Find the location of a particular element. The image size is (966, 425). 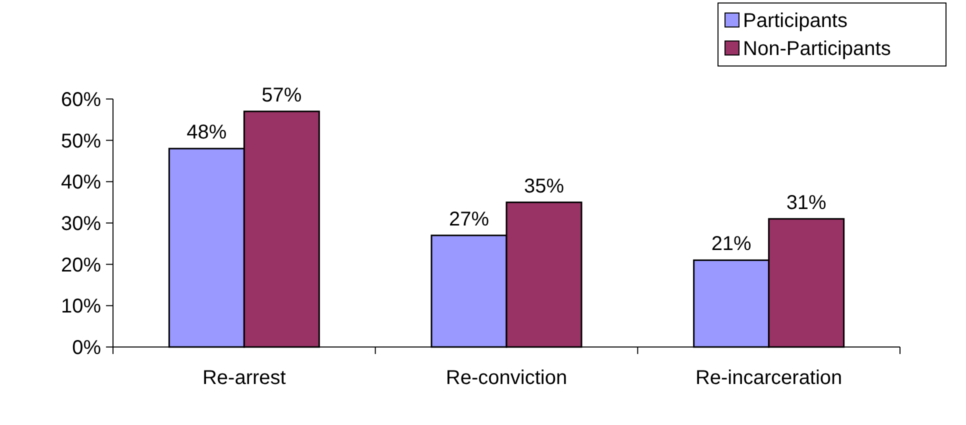

data-label: 48% is located at coordinates (206, 133).